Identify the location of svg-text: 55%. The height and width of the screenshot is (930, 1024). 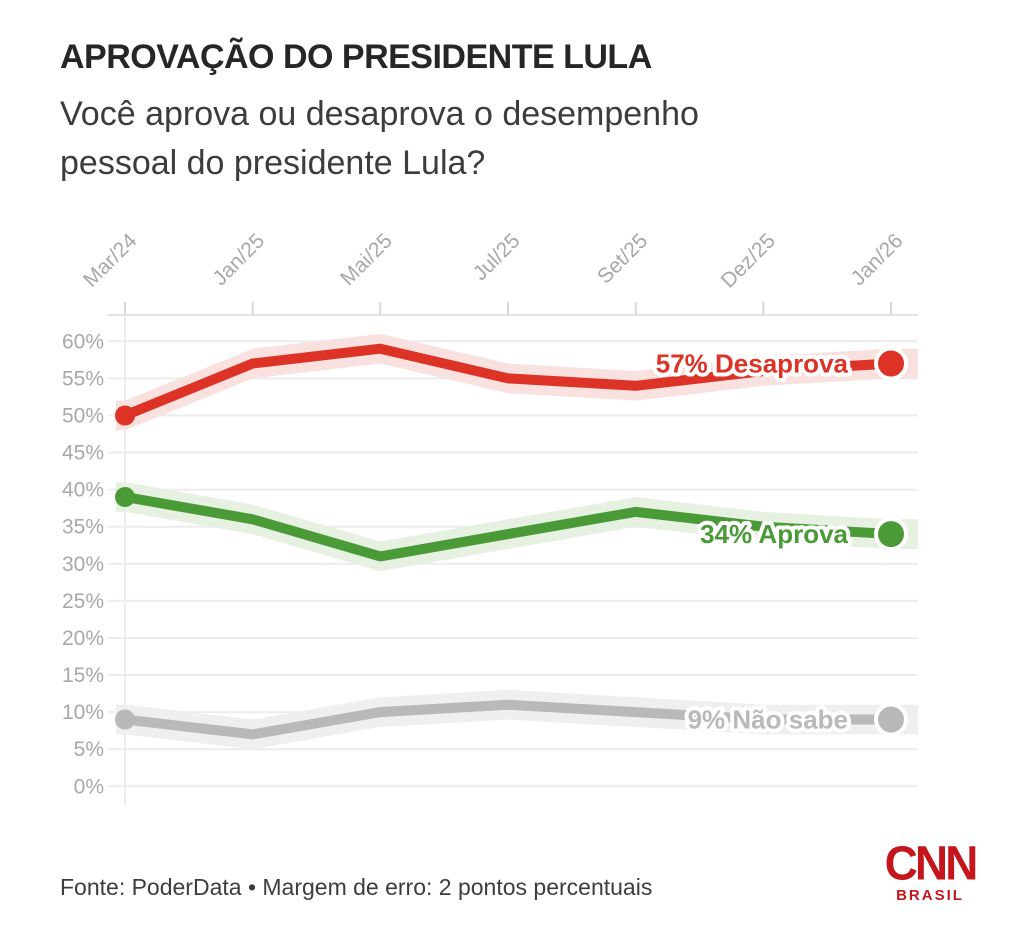
(83, 378).